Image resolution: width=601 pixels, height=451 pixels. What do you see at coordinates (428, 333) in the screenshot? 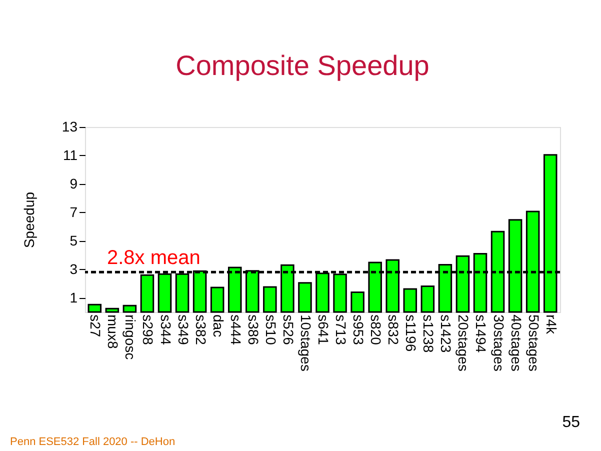
I see `x-tick-label: s1238` at bounding box center [428, 333].